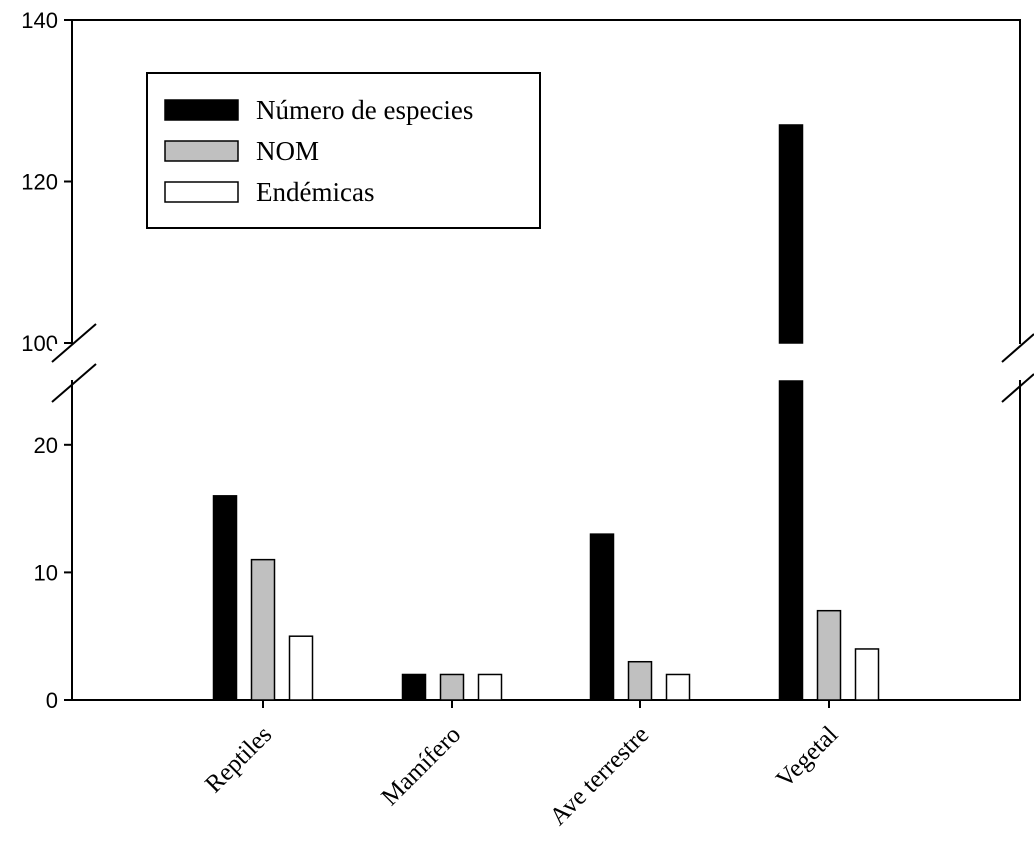 This screenshot has width=1034, height=855. What do you see at coordinates (39, 343) in the screenshot?
I see `y-tick-label: 100` at bounding box center [39, 343].